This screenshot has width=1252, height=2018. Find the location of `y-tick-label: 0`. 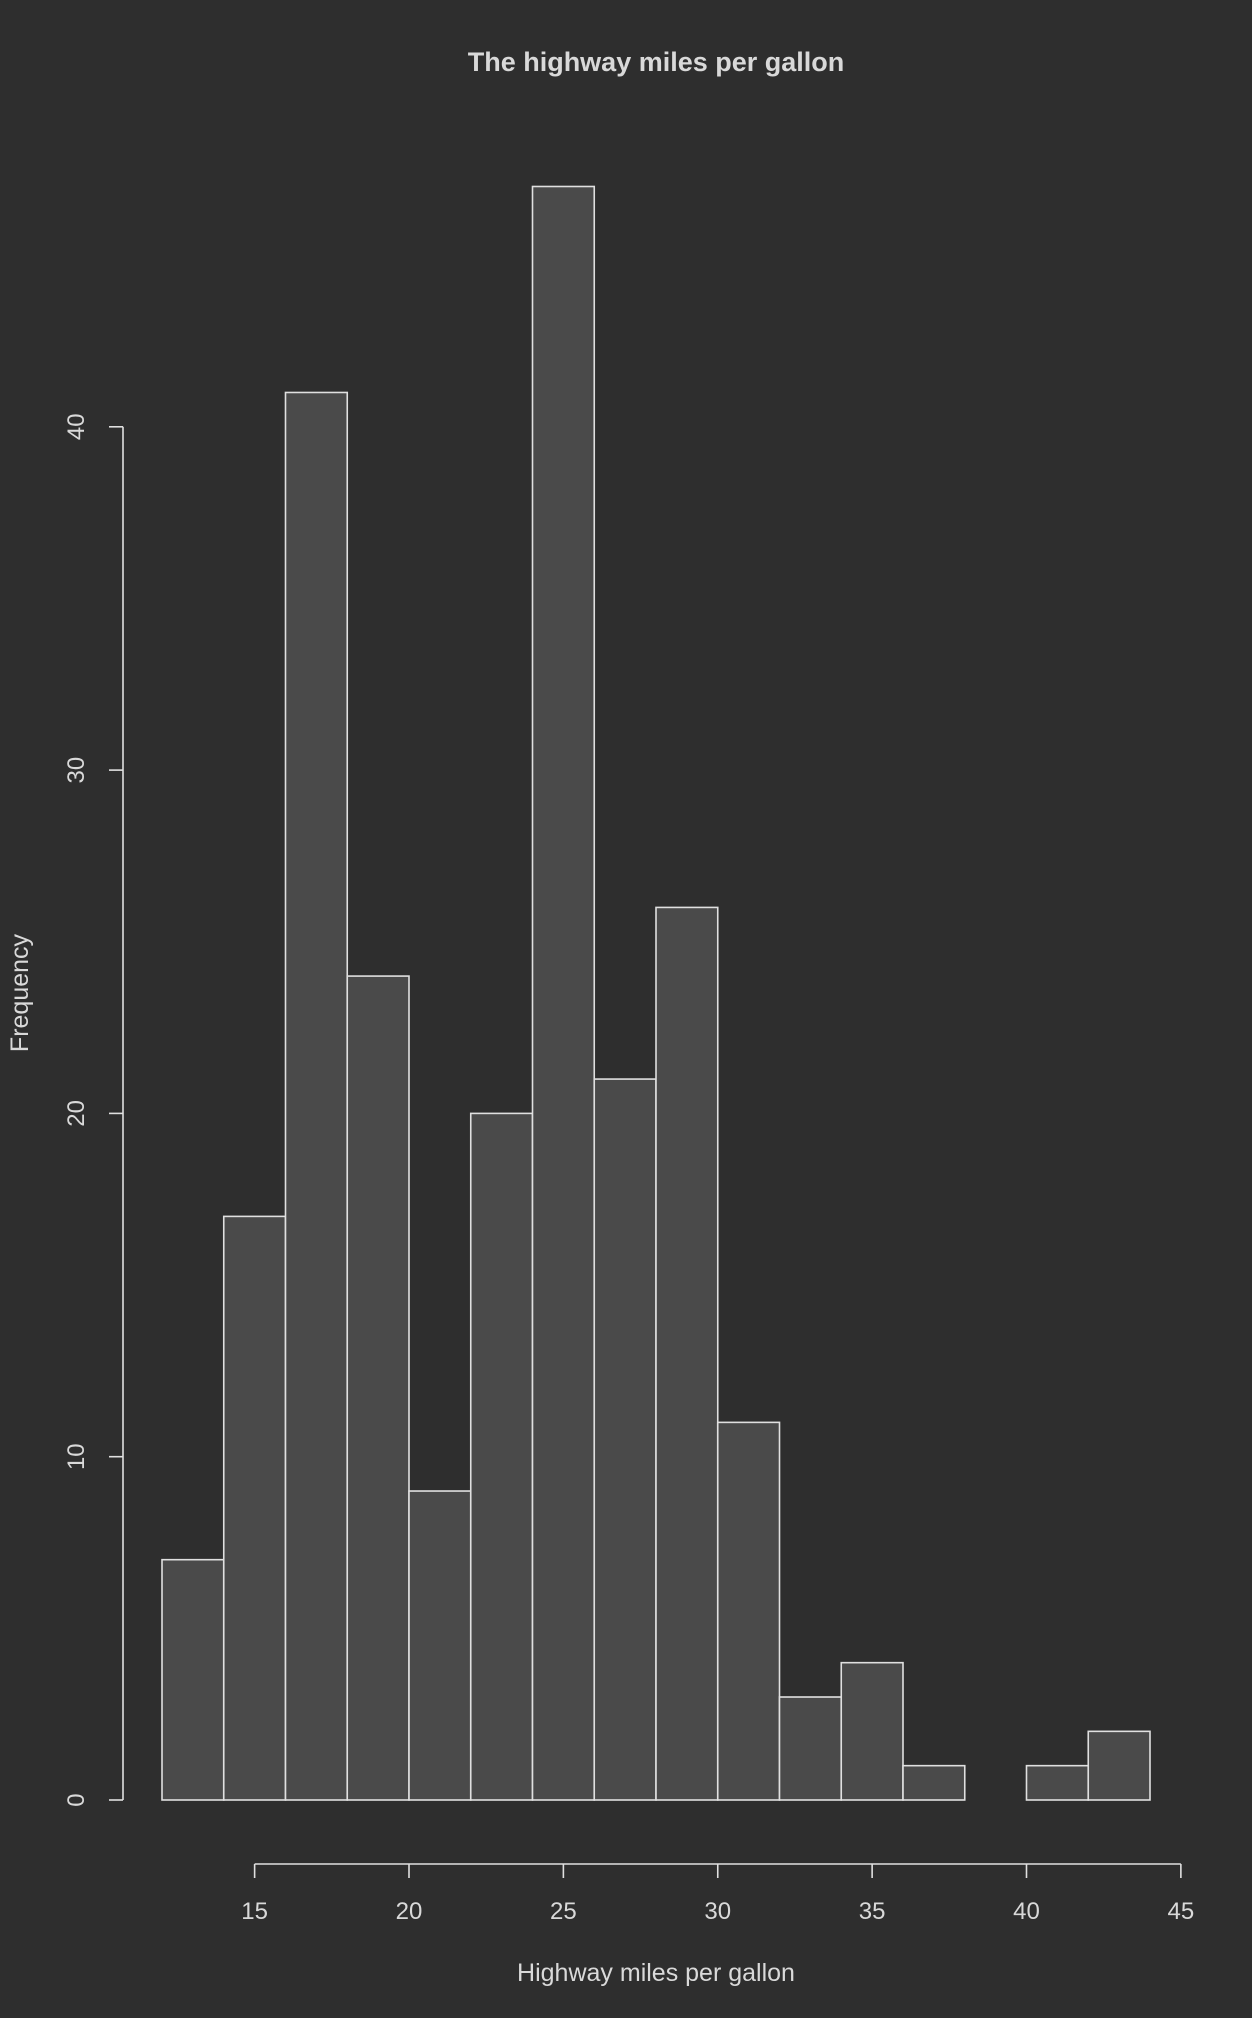

y-tick-label: 0 is located at coordinates (76, 1799).